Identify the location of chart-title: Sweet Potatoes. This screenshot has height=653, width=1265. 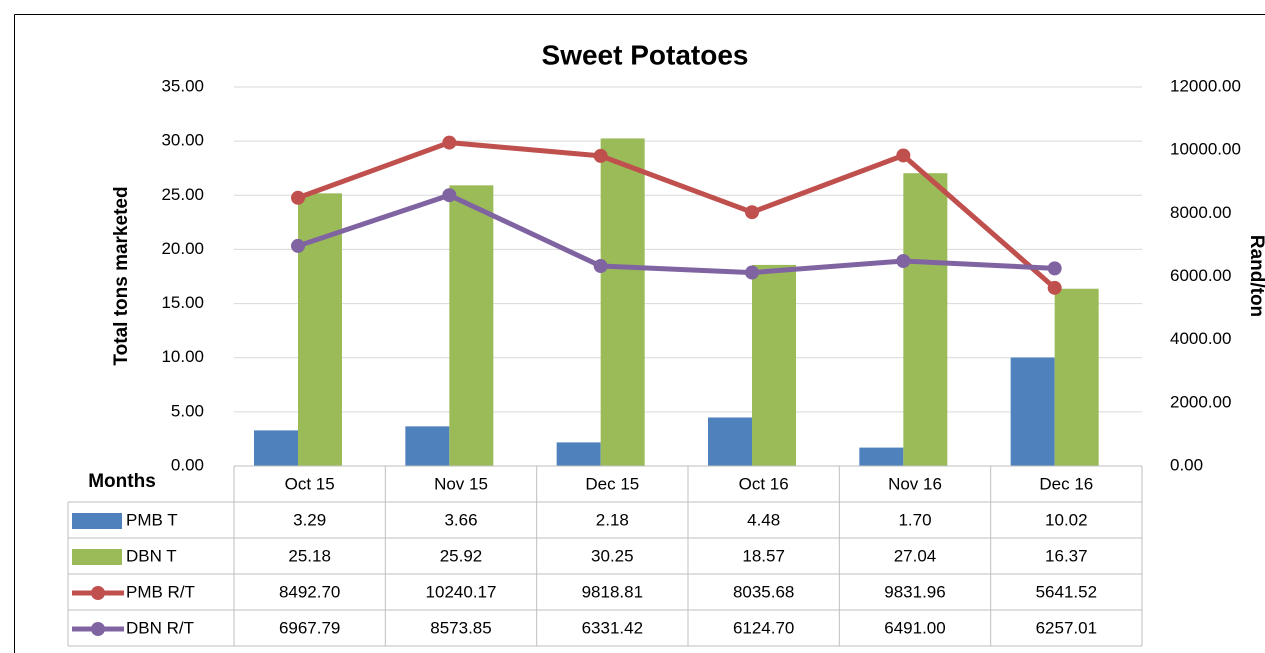
(645, 54).